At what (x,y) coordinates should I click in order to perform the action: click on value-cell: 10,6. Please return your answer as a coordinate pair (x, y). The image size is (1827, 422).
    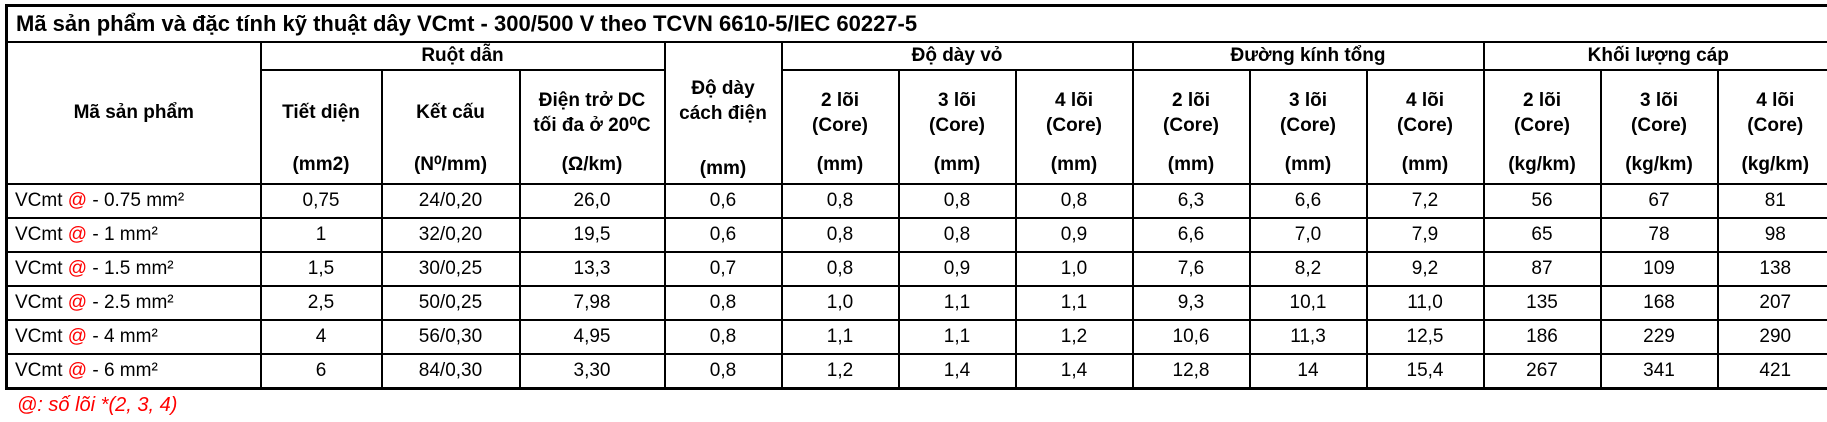
    Looking at the image, I should click on (1191, 337).